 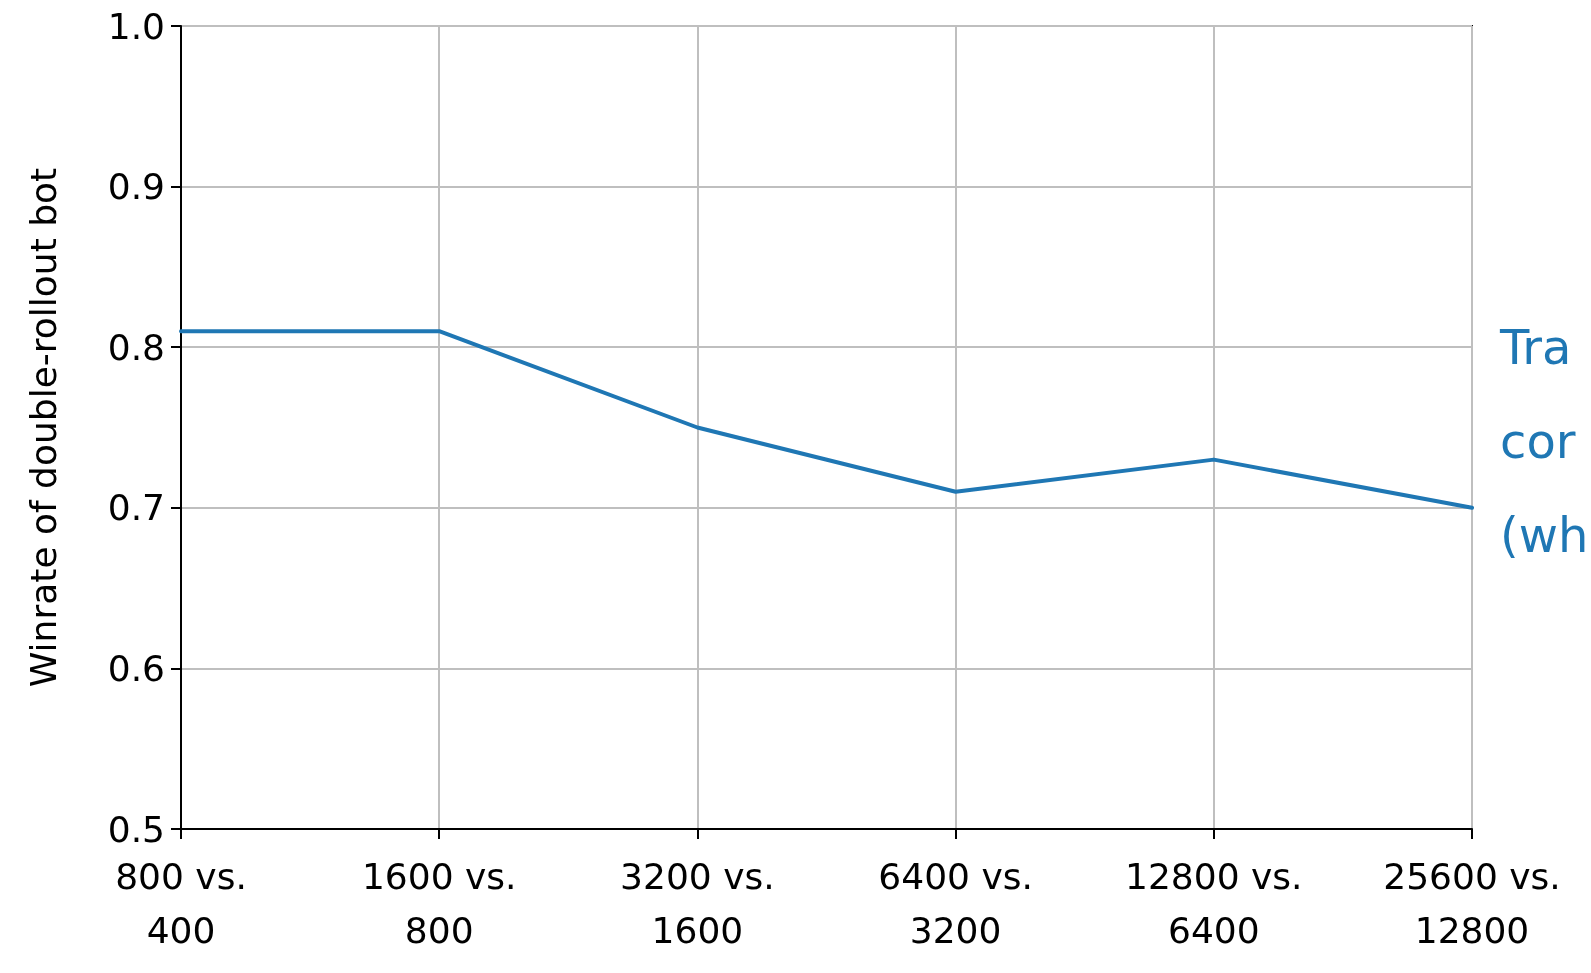 What do you see at coordinates (1214, 903) in the screenshot?
I see `x-tick-label: 12800 vs. 6400` at bounding box center [1214, 903].